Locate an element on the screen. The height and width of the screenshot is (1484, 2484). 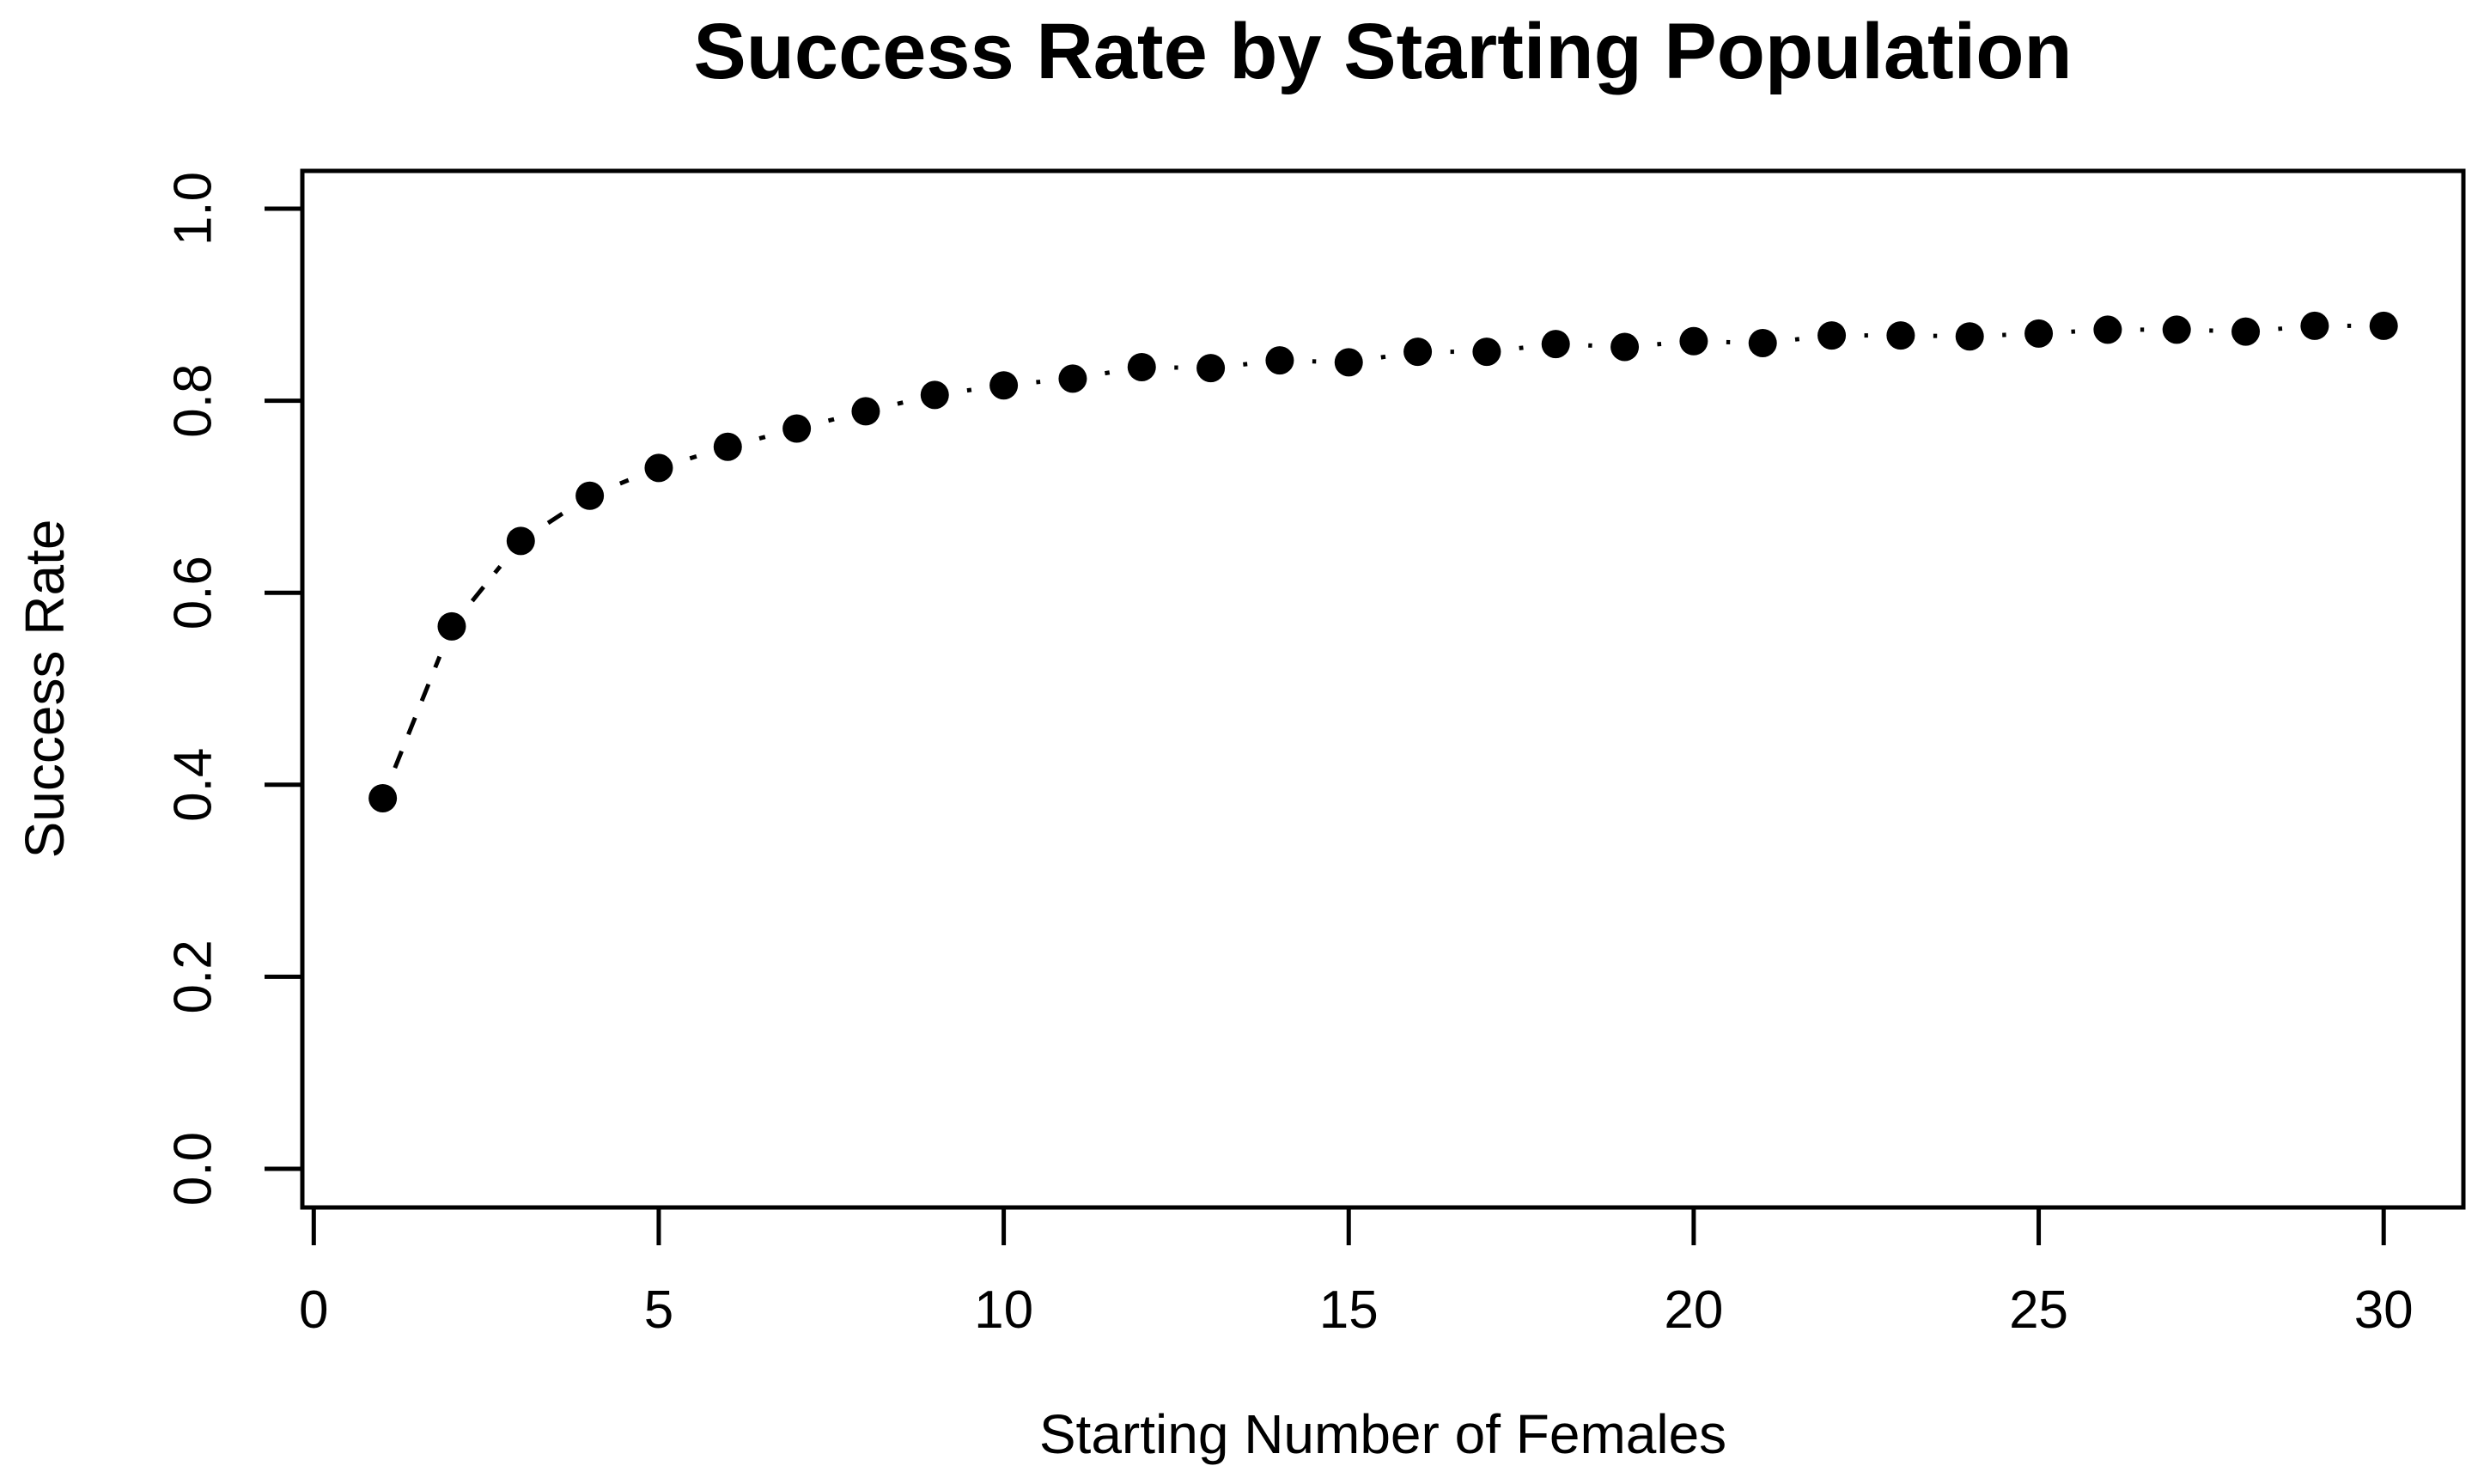
x-tick-label: 15 is located at coordinates (1349, 1310).